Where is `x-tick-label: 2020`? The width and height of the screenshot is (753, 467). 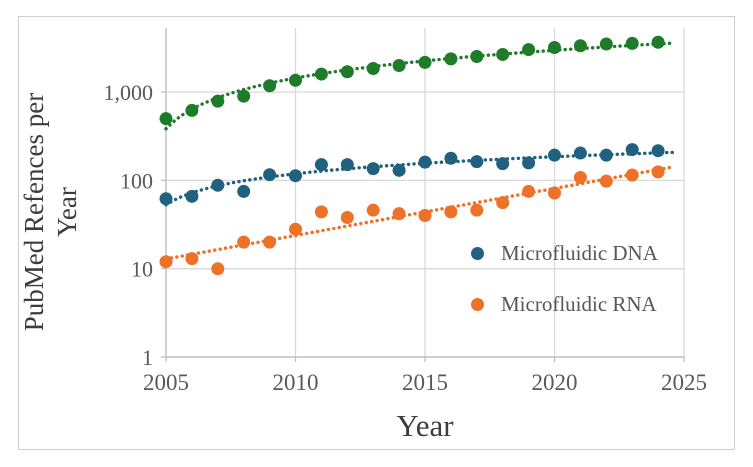
x-tick-label: 2020 is located at coordinates (555, 382).